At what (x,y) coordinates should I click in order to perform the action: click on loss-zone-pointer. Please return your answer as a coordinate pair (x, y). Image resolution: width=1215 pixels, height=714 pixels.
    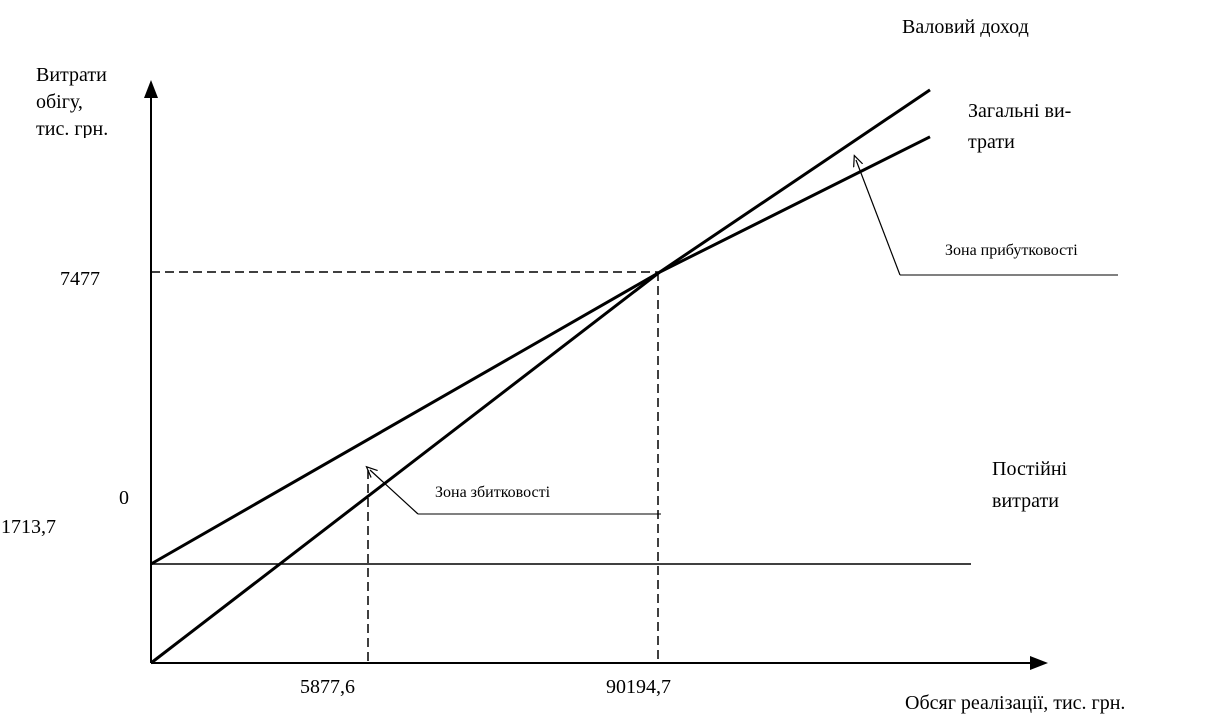
    Looking at the image, I should click on (394, 492).